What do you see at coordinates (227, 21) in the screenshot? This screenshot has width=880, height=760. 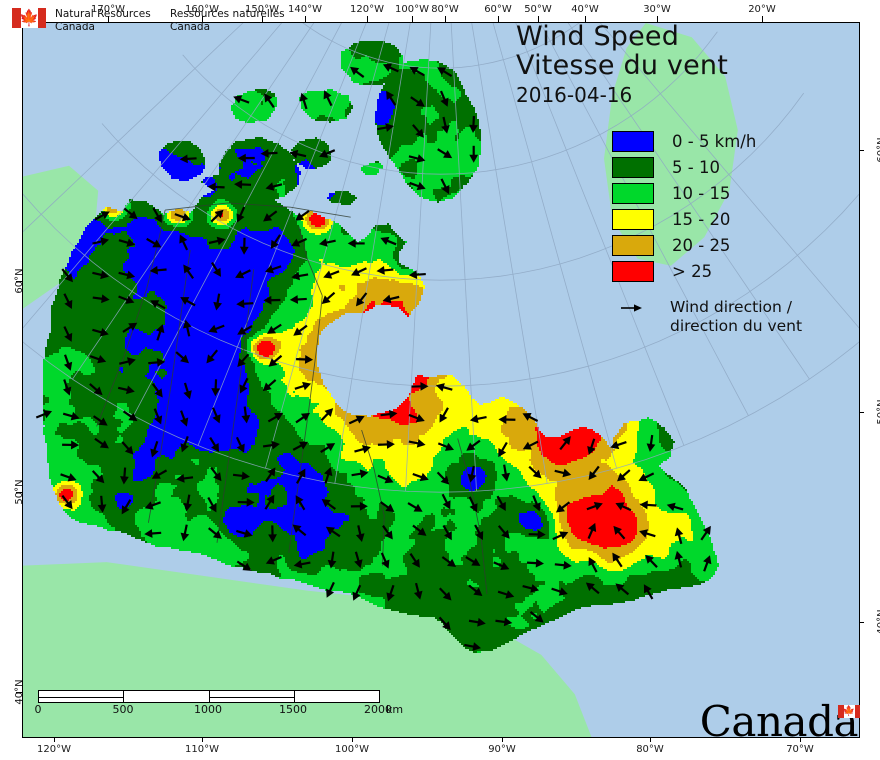 I see `agency-name-fr: Ressources naturelles Canada` at bounding box center [227, 21].